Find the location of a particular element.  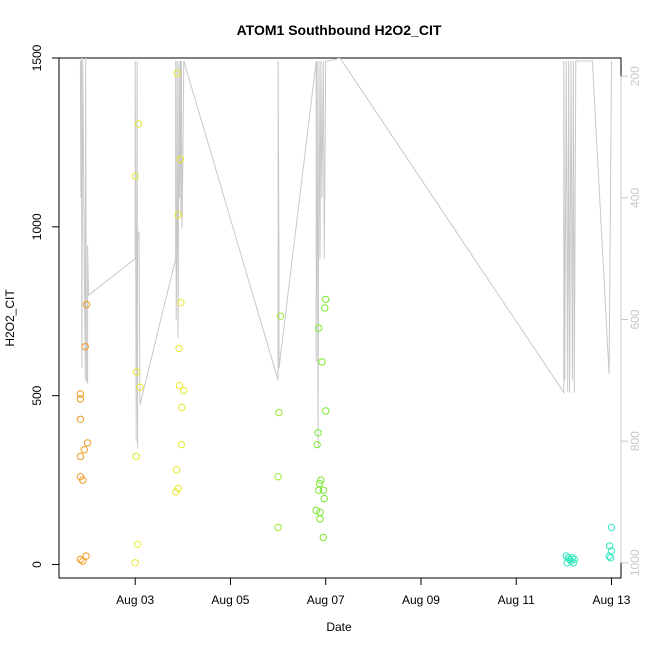

chart-title: ATOM1 Southbound H2O2_CIT is located at coordinates (339, 30).